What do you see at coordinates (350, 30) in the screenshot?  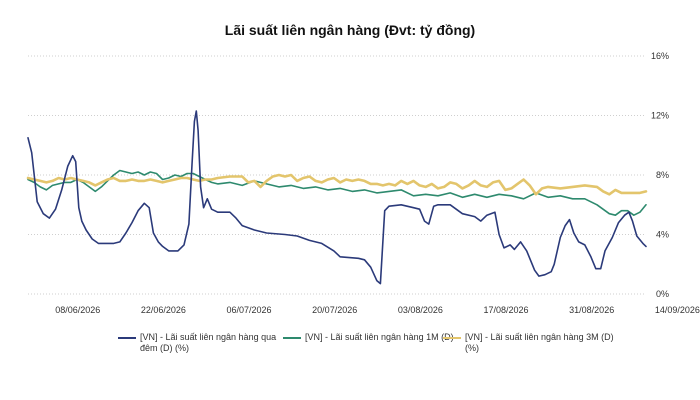 I see `chart-title: Lãi suất liên ngân hàng (Đvt: tỷ đồng)` at bounding box center [350, 30].